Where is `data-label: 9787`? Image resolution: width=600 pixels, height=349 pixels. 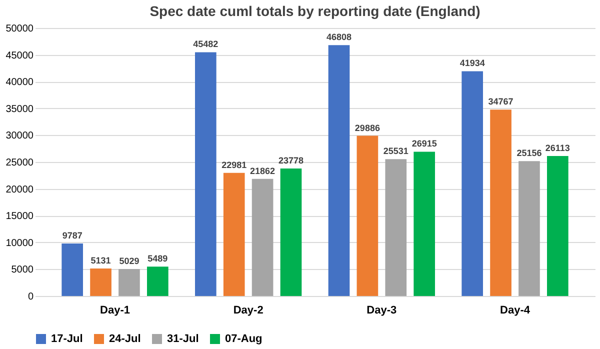
data-label: 9787 is located at coordinates (72, 235).